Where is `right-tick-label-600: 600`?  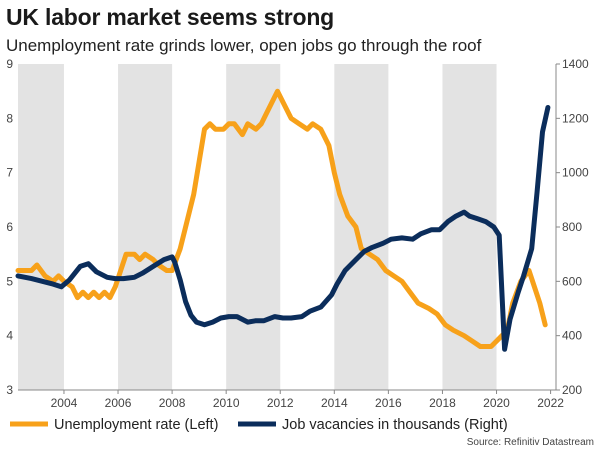
right-tick-label-600: 600 is located at coordinates (572, 281).